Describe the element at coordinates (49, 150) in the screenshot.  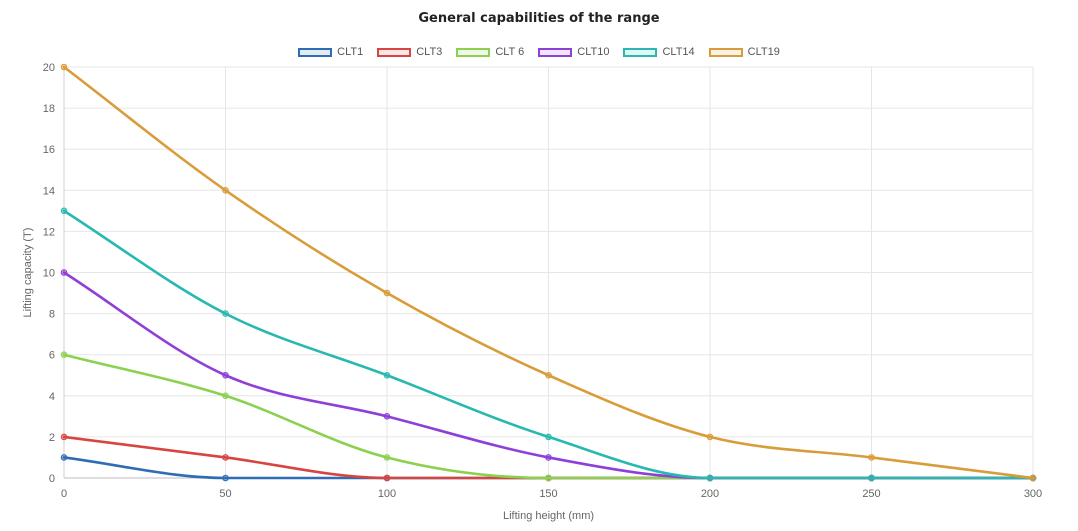
I see `y-tick-label: 16` at that location.